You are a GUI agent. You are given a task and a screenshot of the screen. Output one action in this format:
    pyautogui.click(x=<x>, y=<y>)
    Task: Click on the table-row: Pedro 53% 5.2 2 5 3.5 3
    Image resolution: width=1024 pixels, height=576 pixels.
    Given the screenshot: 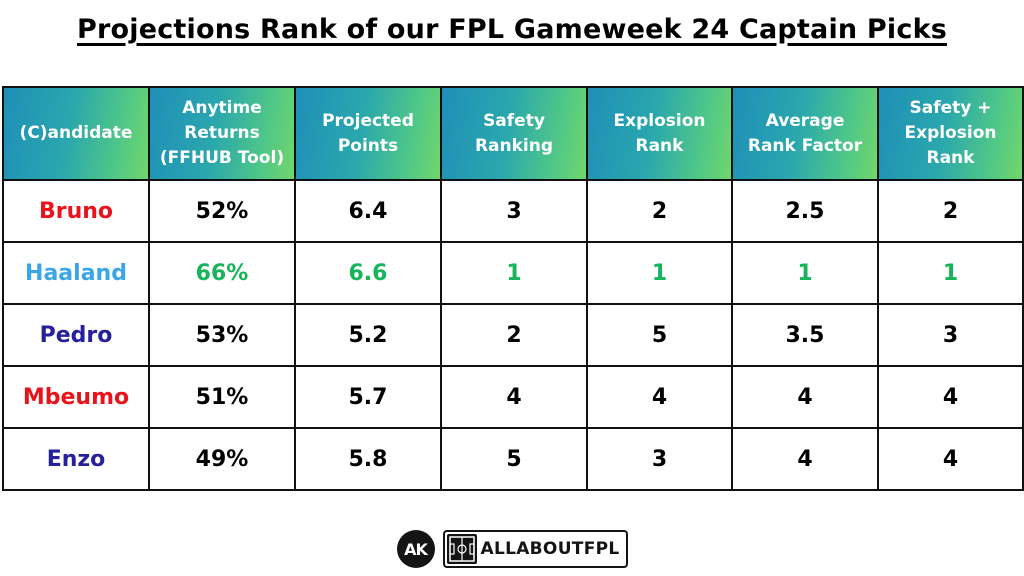 What is the action you would take?
    pyautogui.click(x=513, y=335)
    